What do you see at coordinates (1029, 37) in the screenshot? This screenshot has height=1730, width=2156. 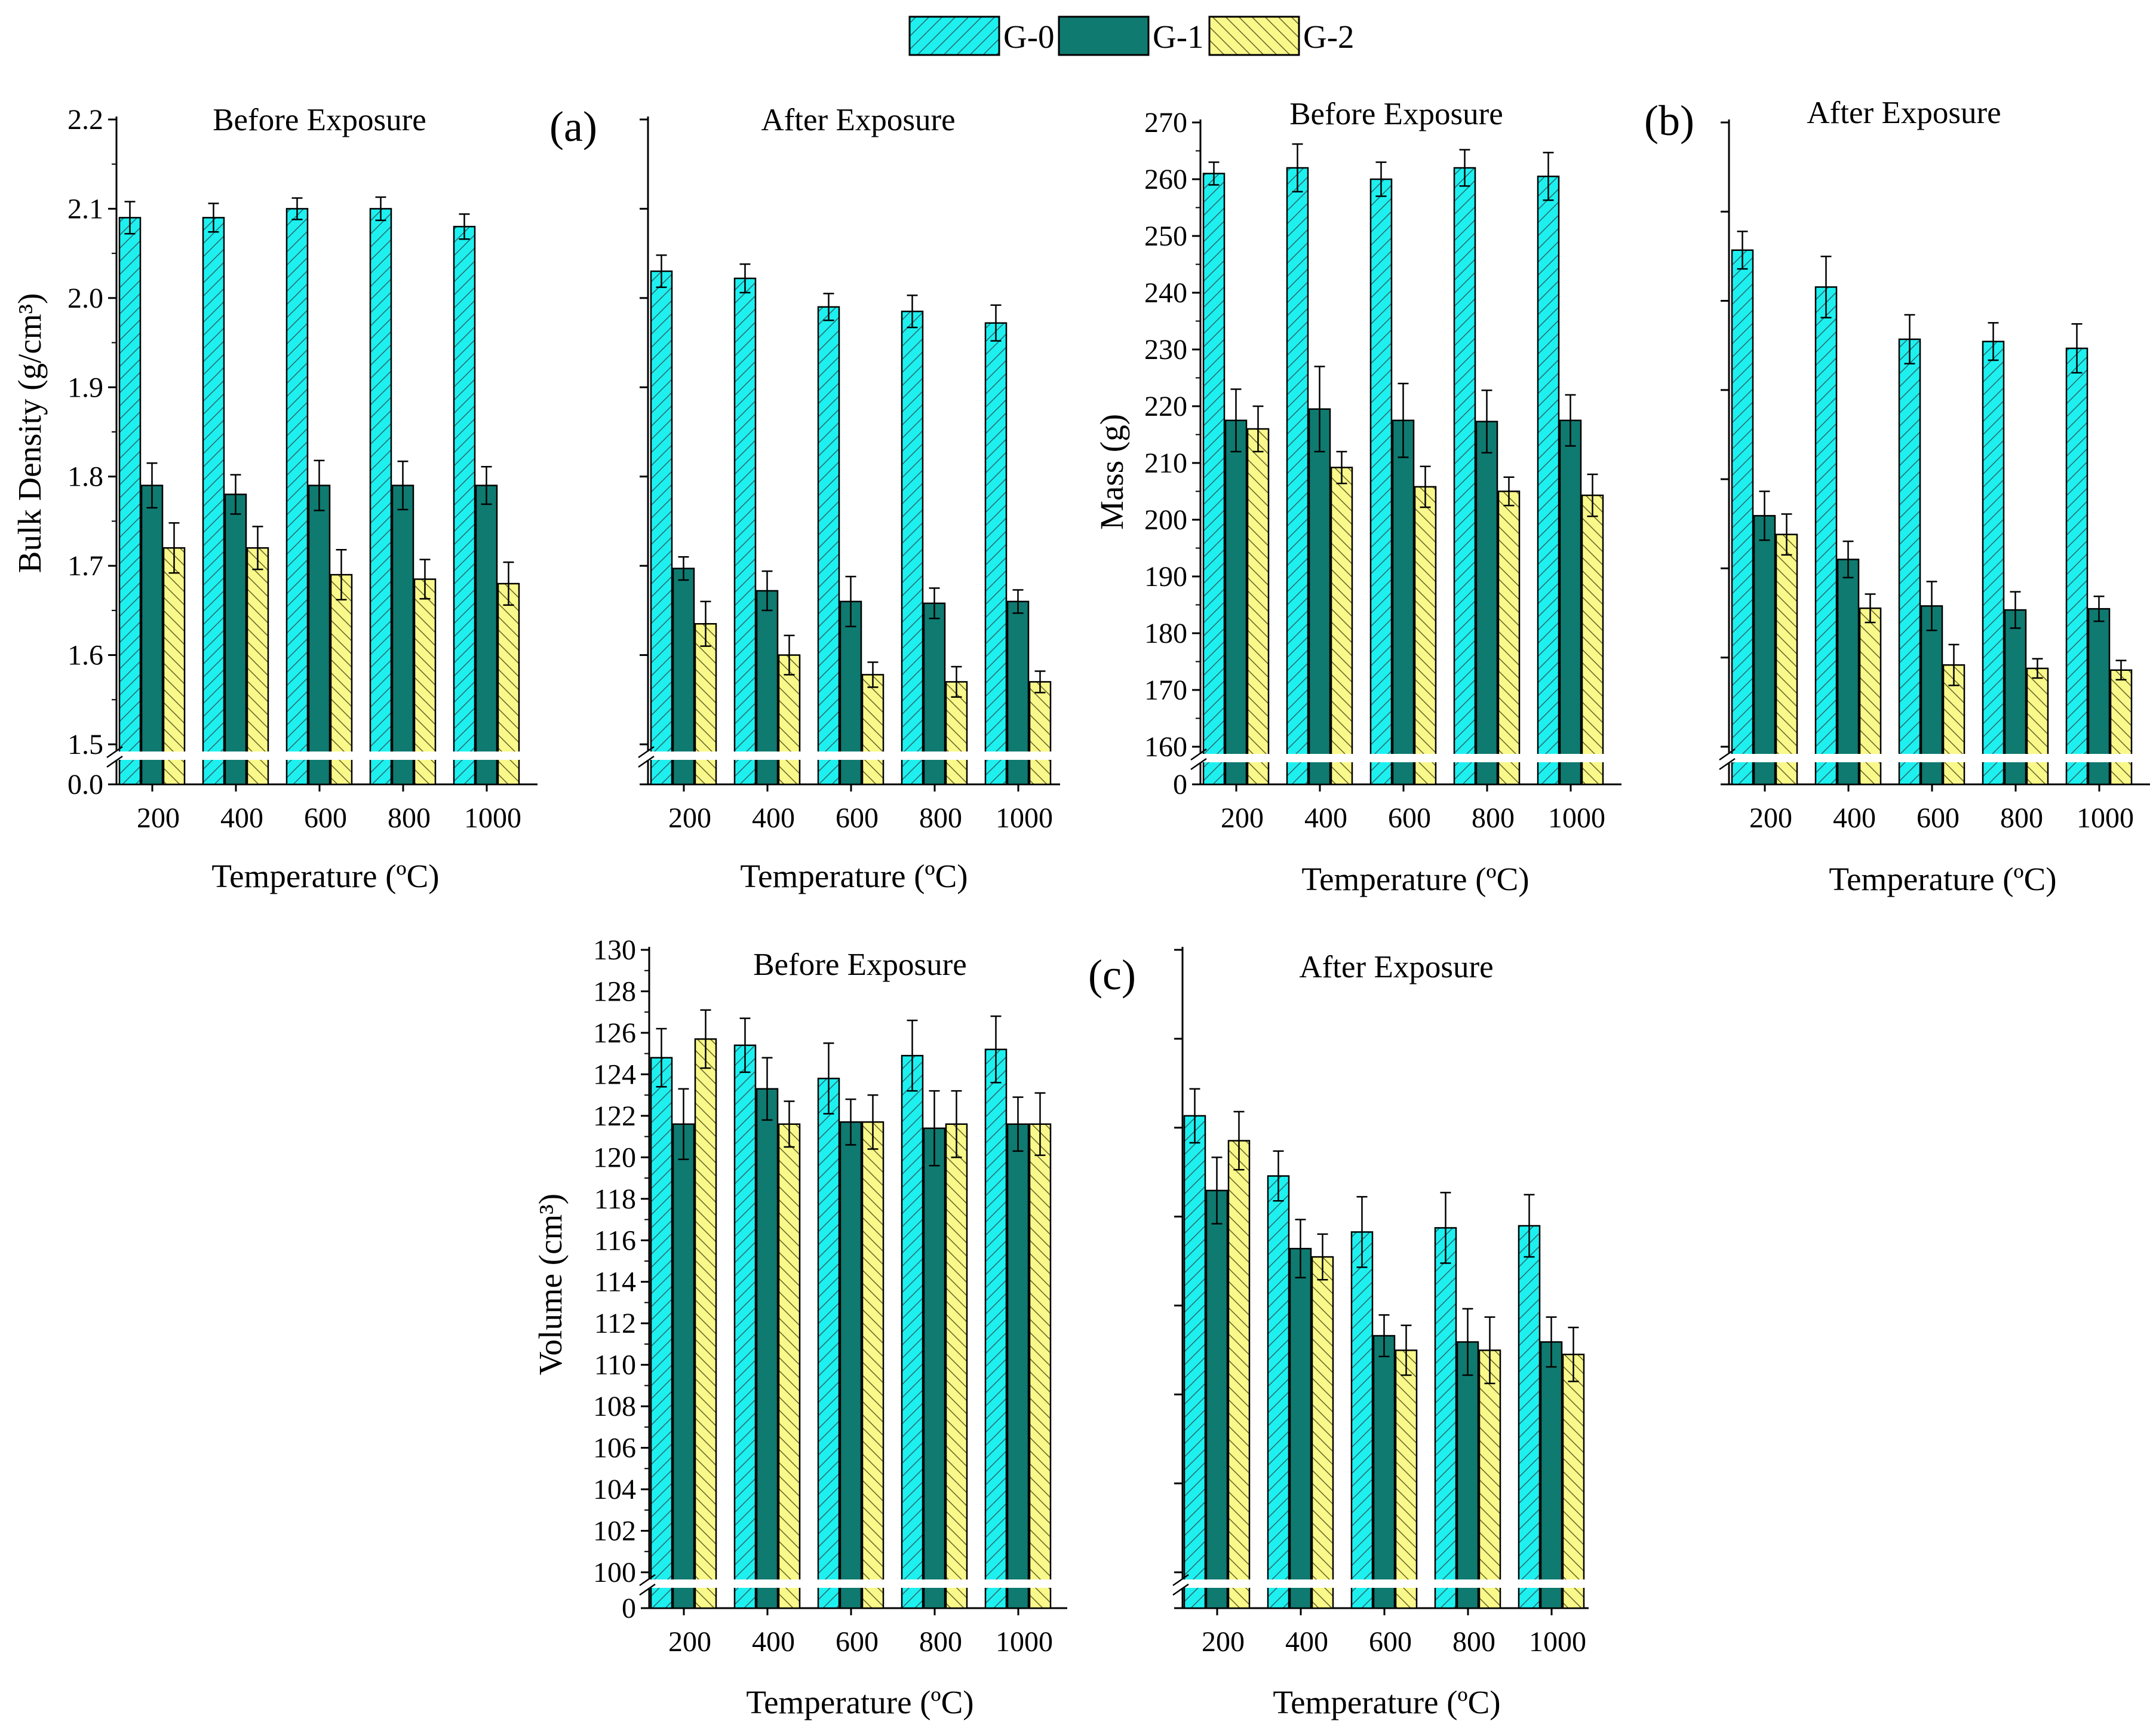 I see `legend-label-g0: G-0` at bounding box center [1029, 37].